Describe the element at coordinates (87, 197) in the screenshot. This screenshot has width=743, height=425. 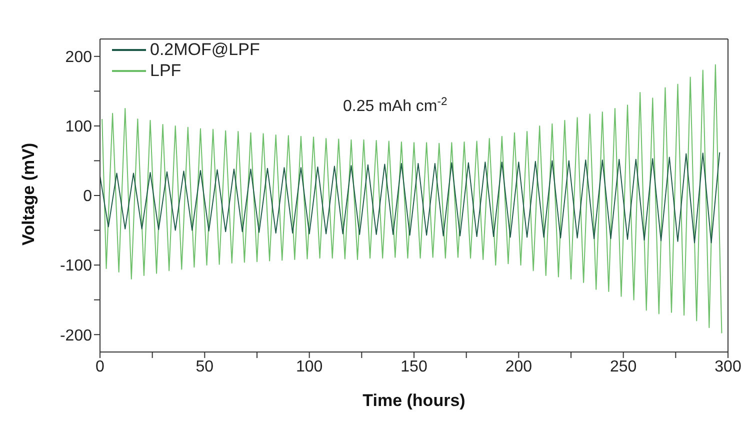
I see `y-tick-label: 0` at that location.